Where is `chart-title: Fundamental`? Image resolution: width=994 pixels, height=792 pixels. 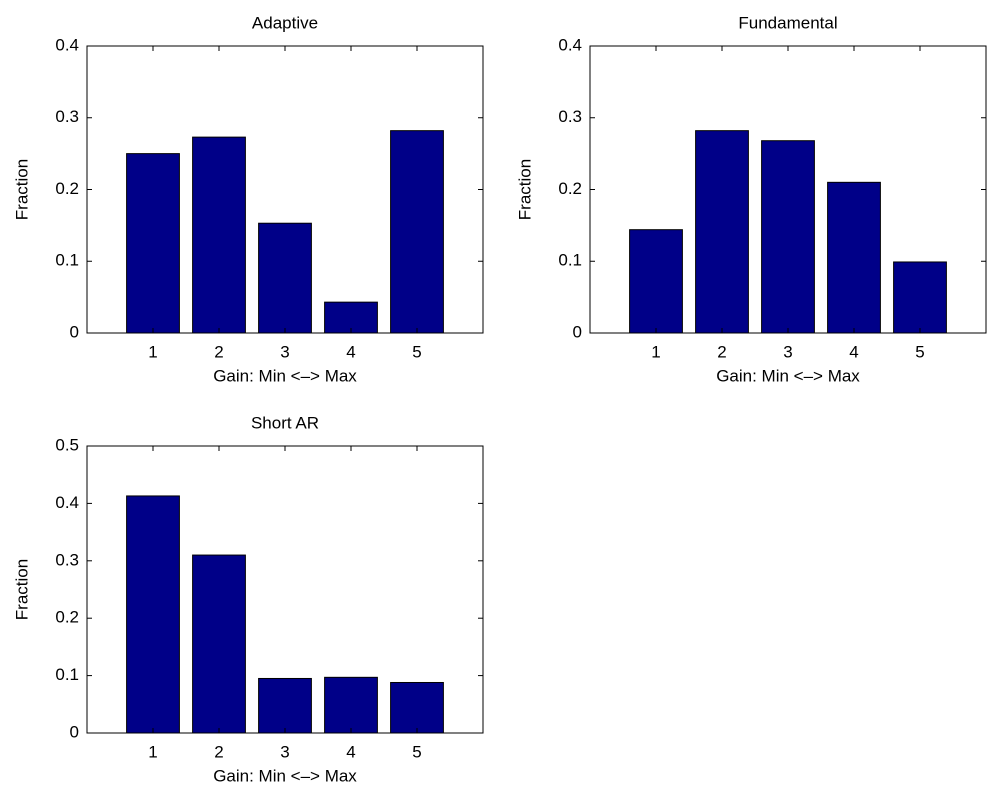
chart-title: Fundamental is located at coordinates (787, 22).